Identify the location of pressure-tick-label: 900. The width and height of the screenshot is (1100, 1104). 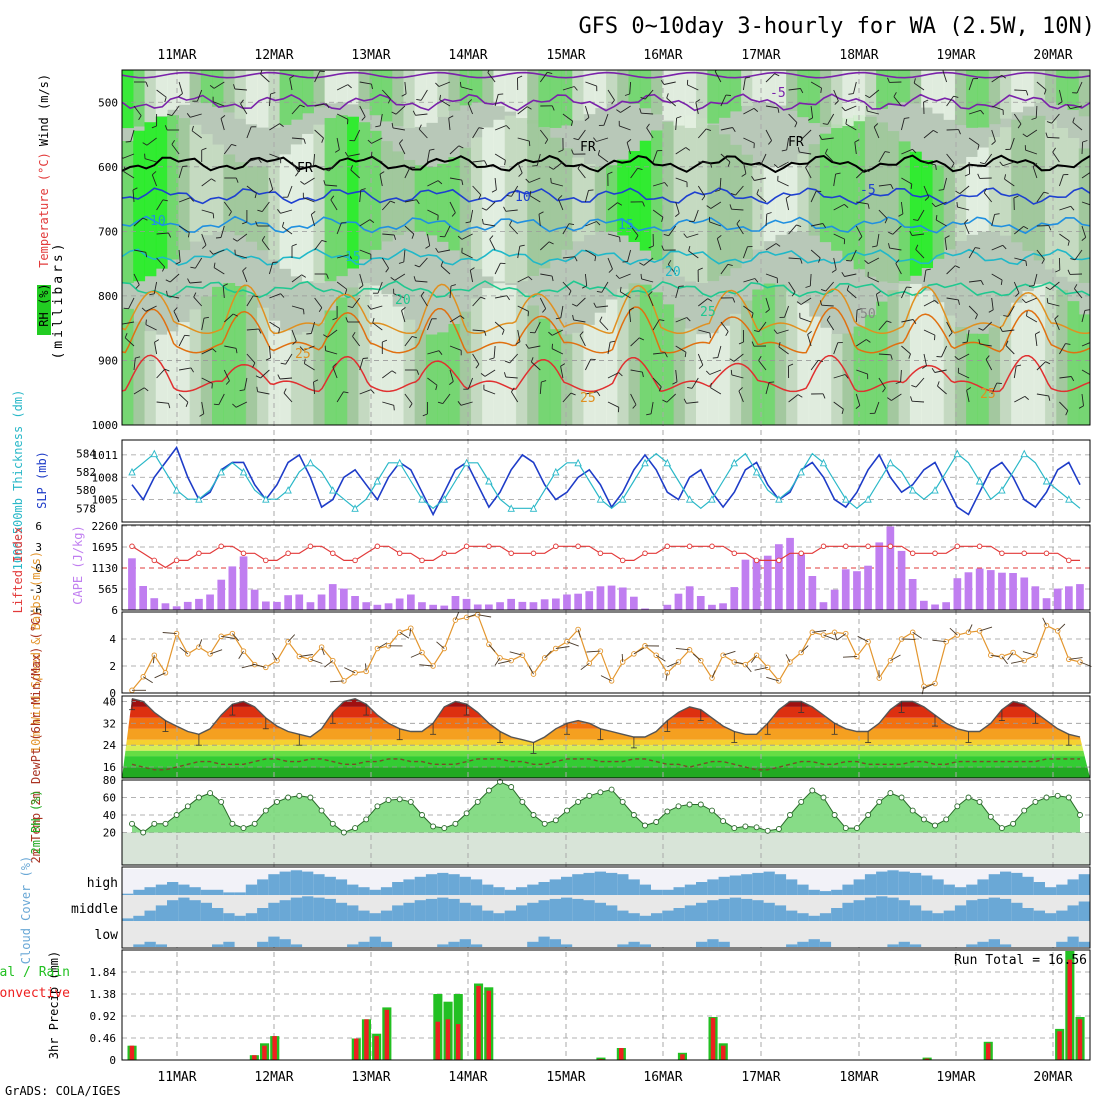
(108, 360).